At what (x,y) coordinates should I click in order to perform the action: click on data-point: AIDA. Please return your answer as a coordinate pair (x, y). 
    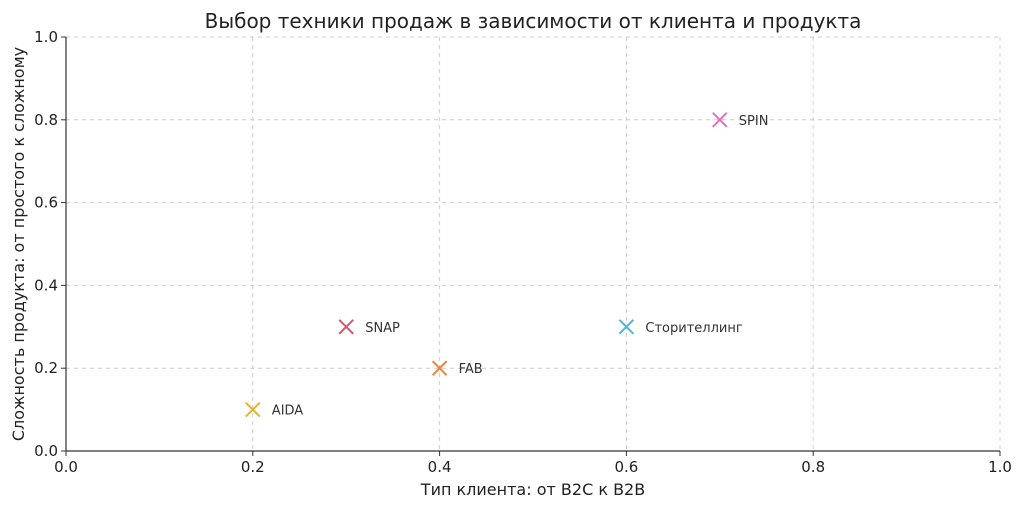
    Looking at the image, I should click on (274, 410).